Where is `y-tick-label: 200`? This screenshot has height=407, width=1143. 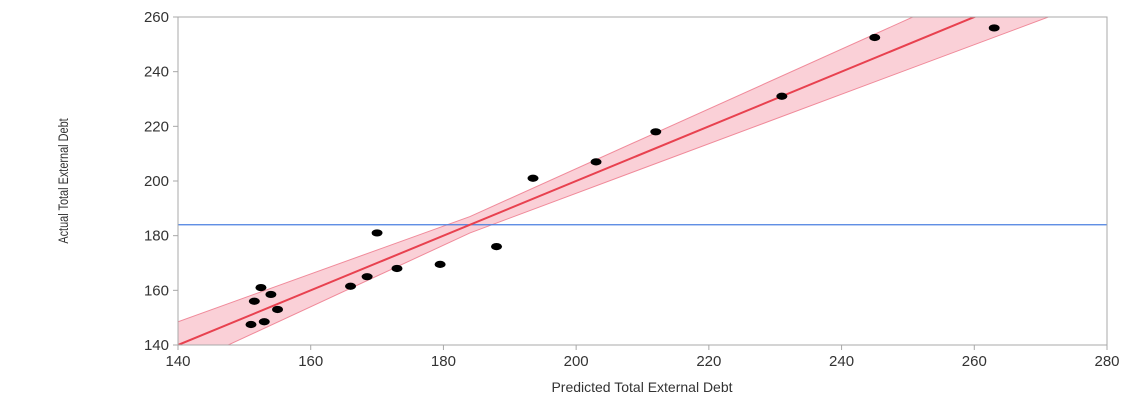
y-tick-label: 200 is located at coordinates (156, 181).